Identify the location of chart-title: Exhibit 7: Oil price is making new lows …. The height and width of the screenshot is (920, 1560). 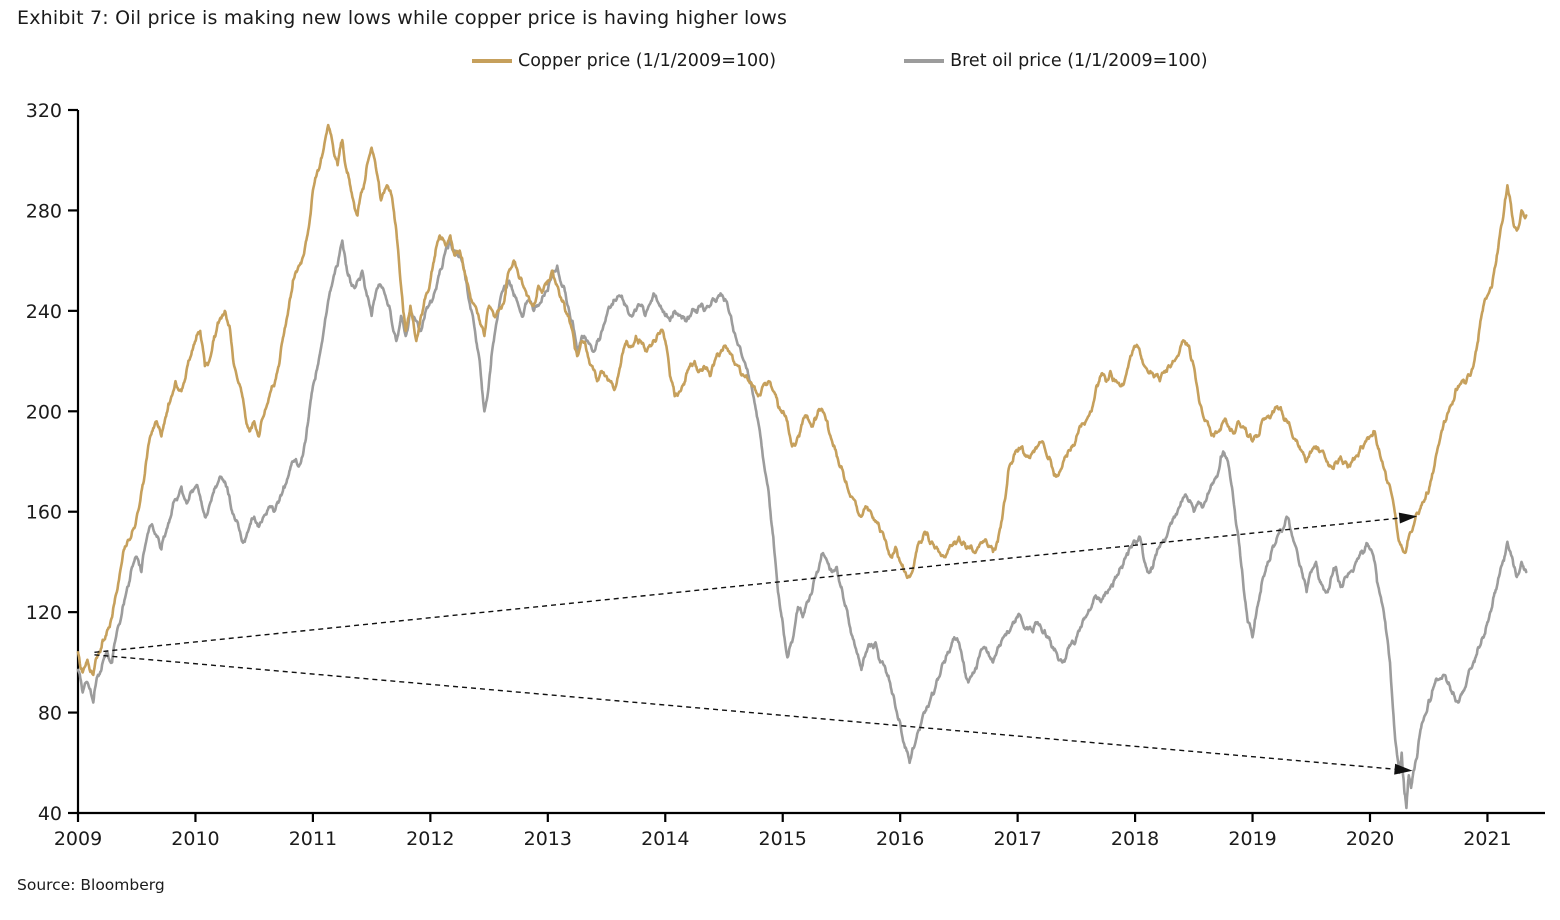
(402, 18).